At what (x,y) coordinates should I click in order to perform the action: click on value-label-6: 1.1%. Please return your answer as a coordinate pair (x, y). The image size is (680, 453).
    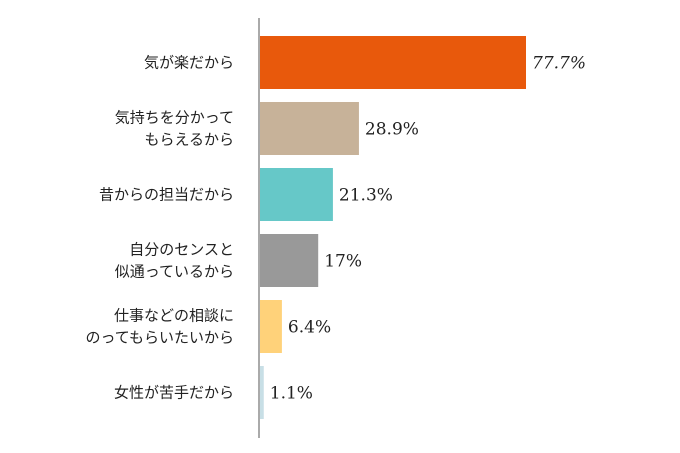
    Looking at the image, I should click on (291, 394).